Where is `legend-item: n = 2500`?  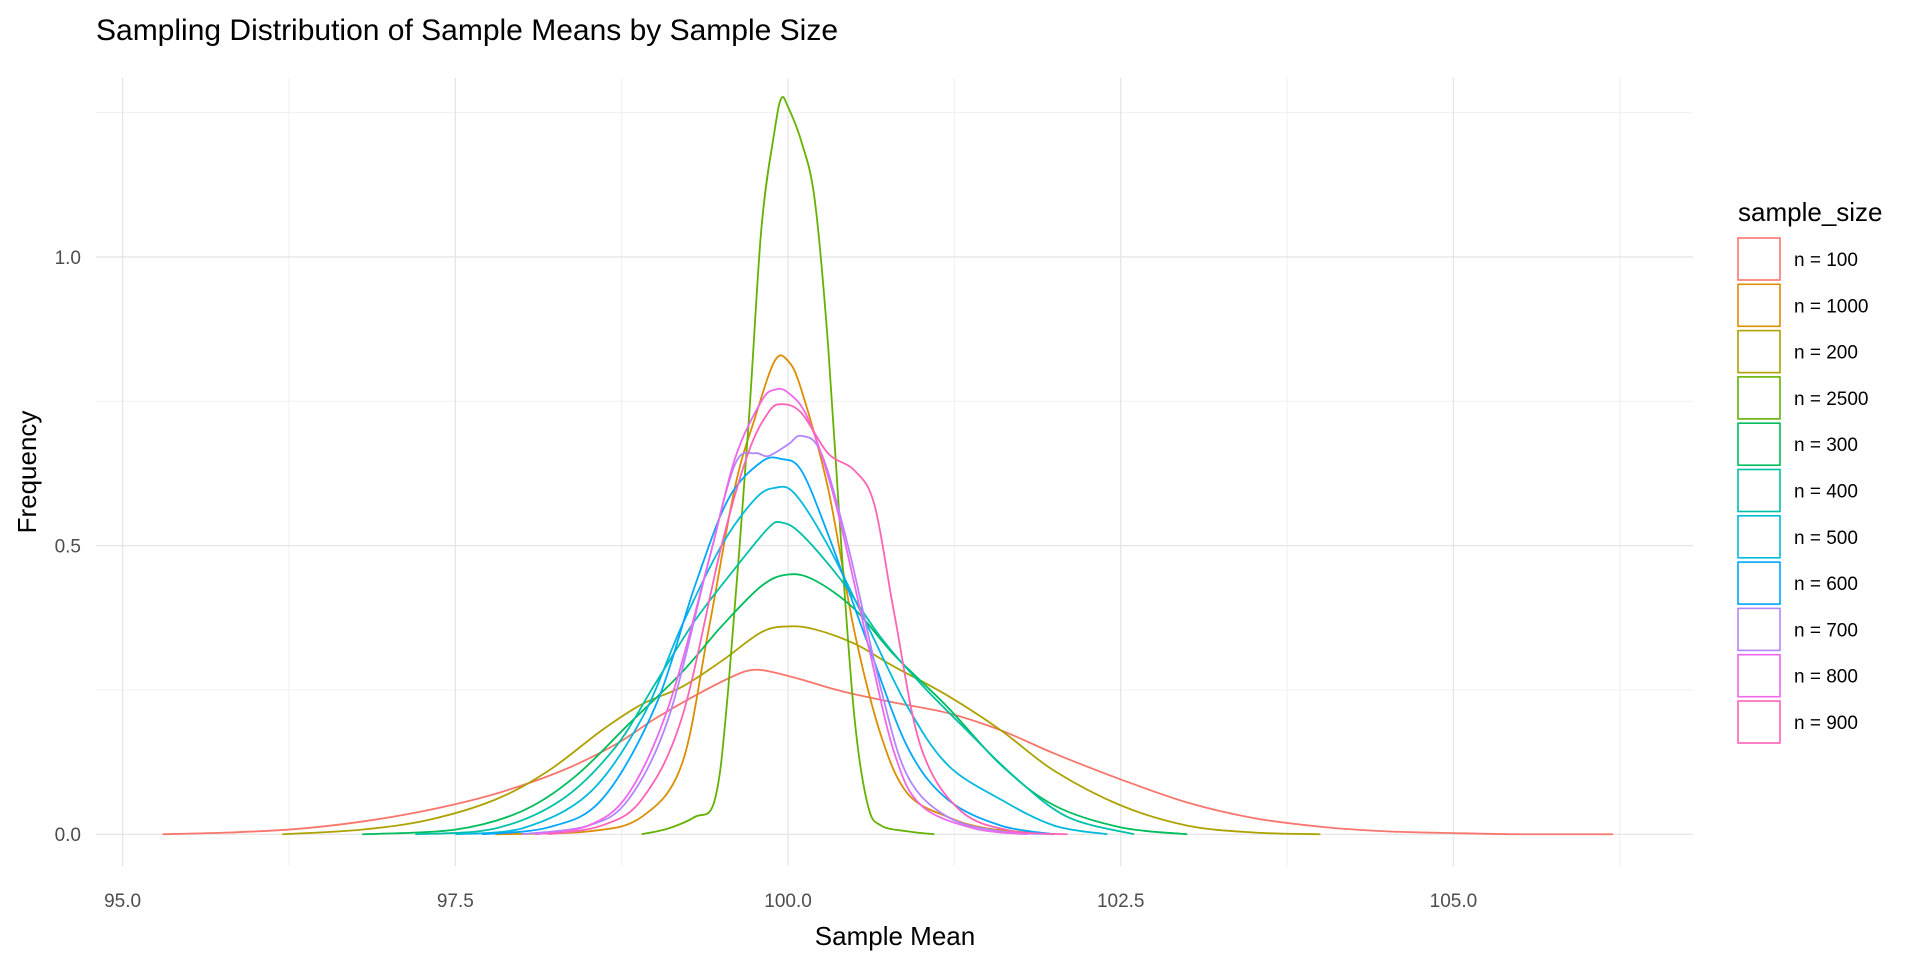
legend-item: n = 2500 is located at coordinates (1803, 398).